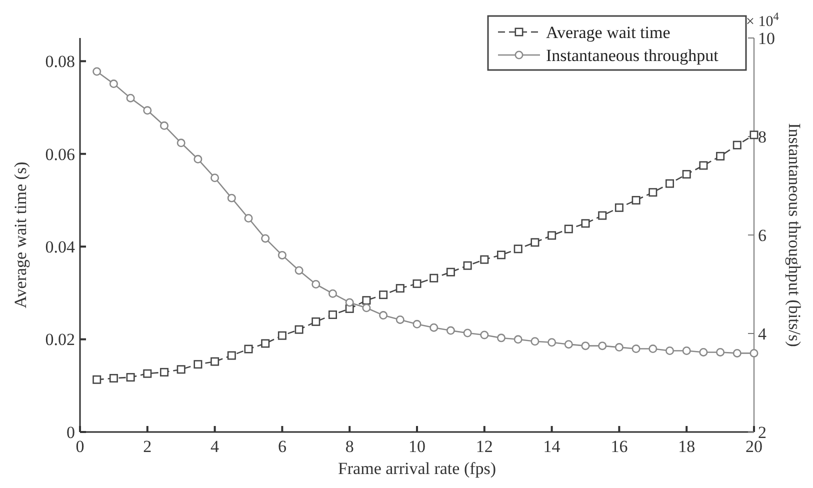 Image resolution: width=813 pixels, height=488 pixels. Describe the element at coordinates (762, 136) in the screenshot. I see `y2-tick-label: 8` at that location.